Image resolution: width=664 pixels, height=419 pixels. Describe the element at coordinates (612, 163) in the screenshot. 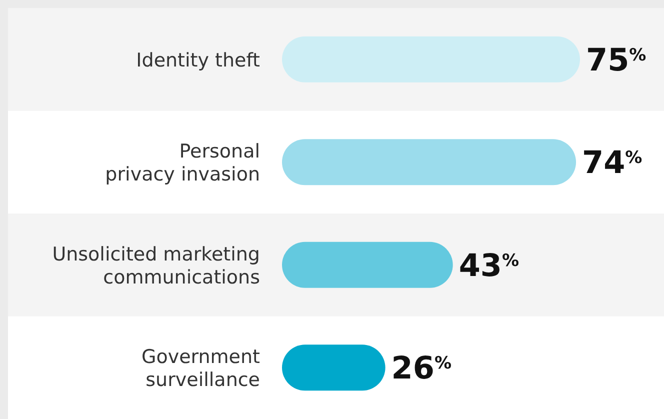

I see `data-label: 74$^{%}$` at that location.